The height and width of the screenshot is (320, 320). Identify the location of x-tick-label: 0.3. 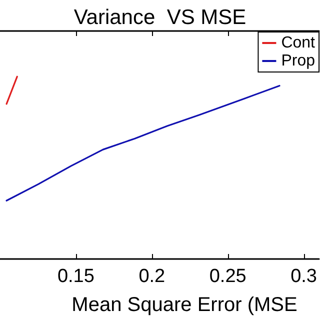
(304, 276).